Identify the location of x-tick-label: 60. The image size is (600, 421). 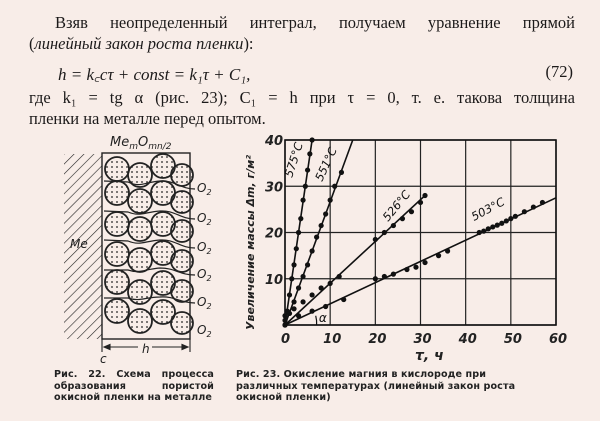
(558, 339).